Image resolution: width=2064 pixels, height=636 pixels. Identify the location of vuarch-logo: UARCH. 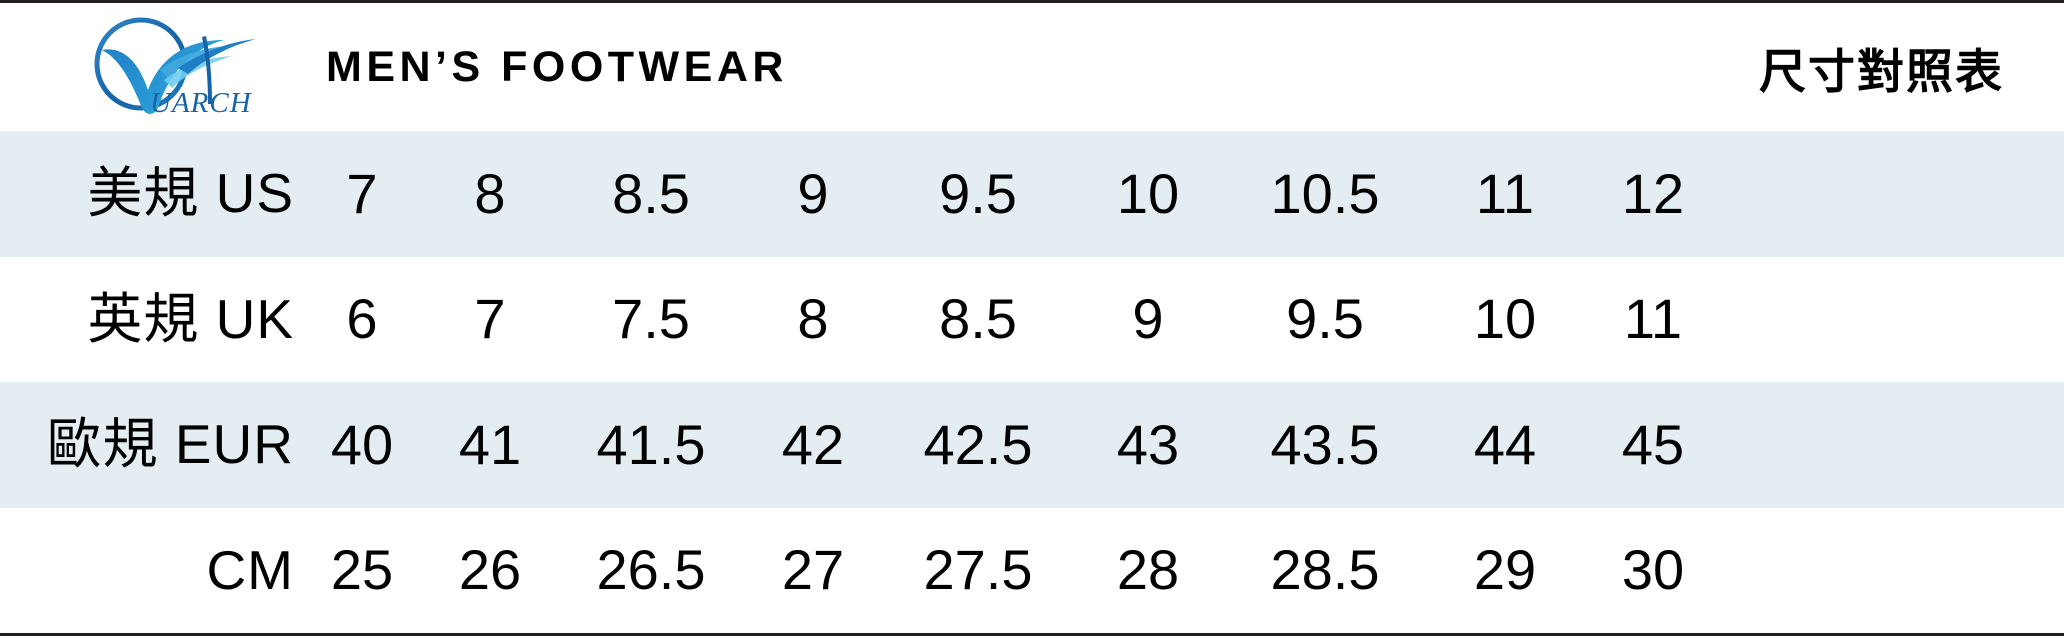
(173, 67).